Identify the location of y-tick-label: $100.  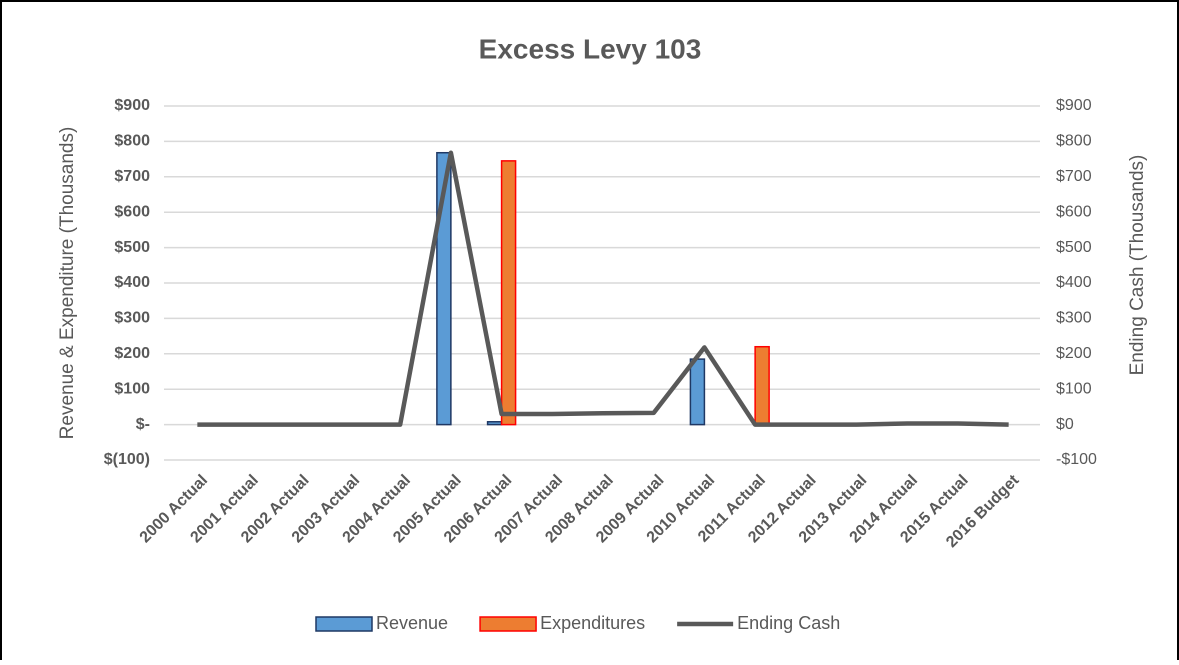
(132, 388).